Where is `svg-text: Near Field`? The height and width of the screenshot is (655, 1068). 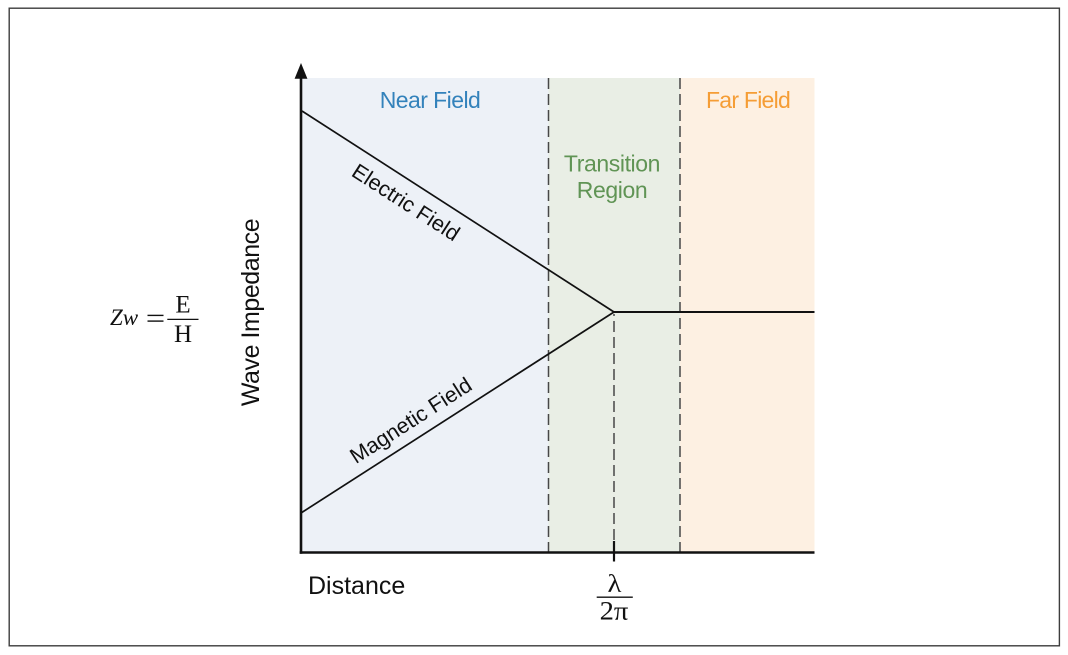 svg-text: Near Field is located at coordinates (430, 100).